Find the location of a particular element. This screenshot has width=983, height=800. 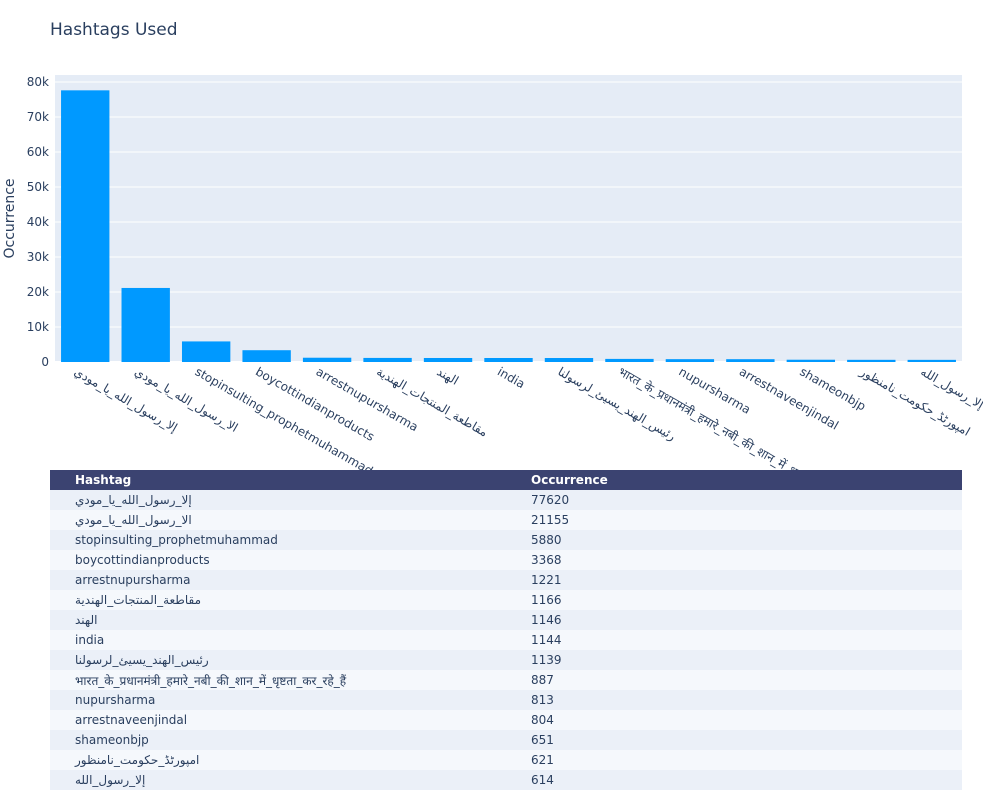

table-row: إلا_رسول_الله_يا_مودي 77620 is located at coordinates (506, 500).